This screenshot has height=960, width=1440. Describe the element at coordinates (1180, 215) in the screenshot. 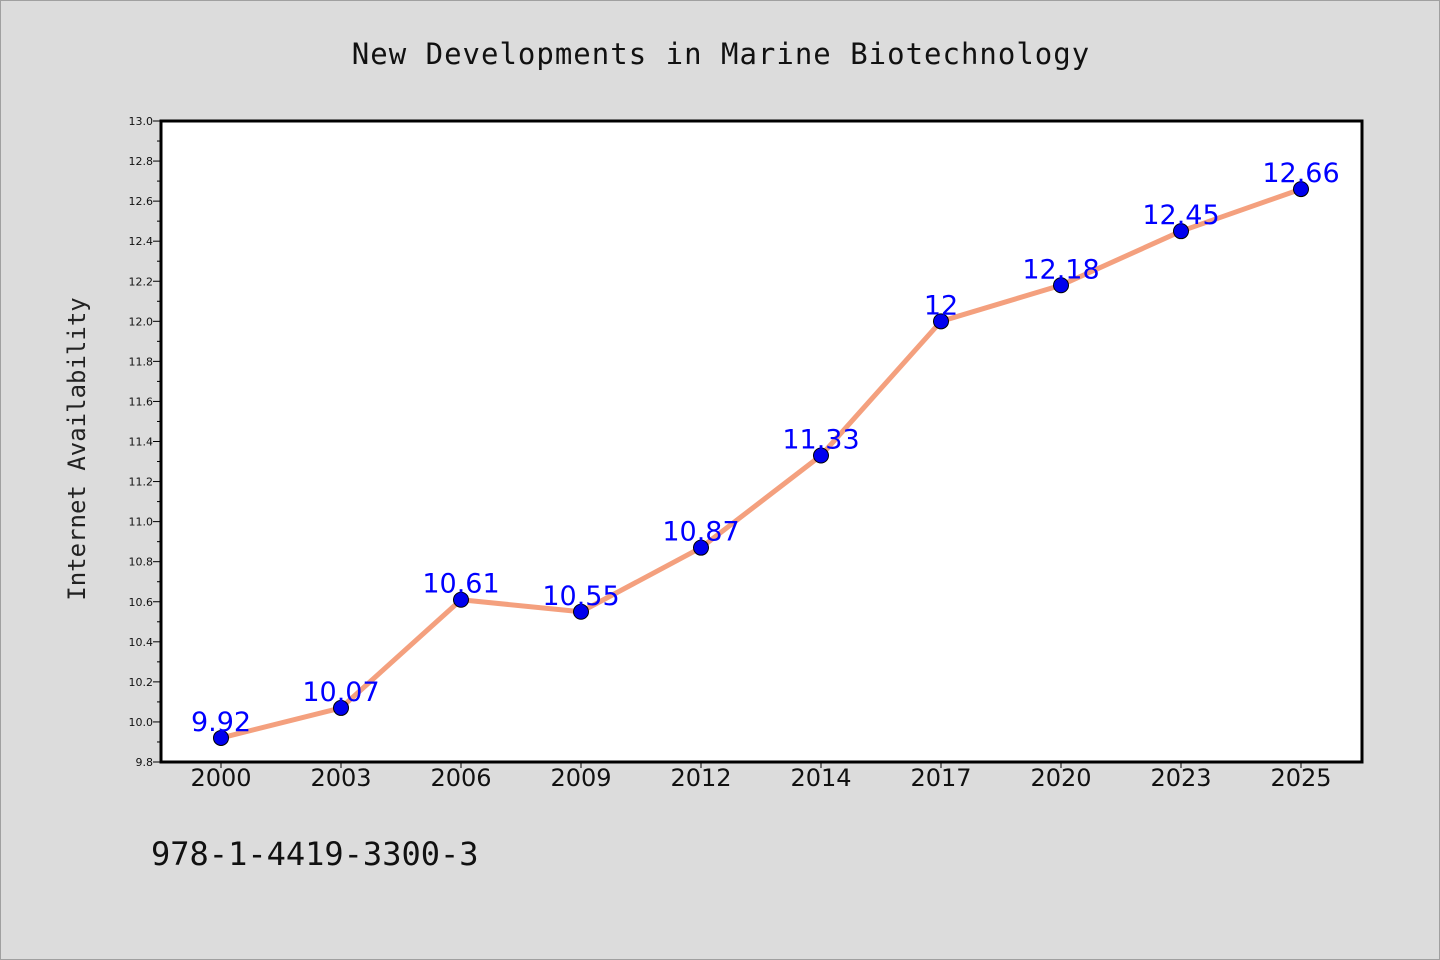

I see `data-label: 12.45` at that location.